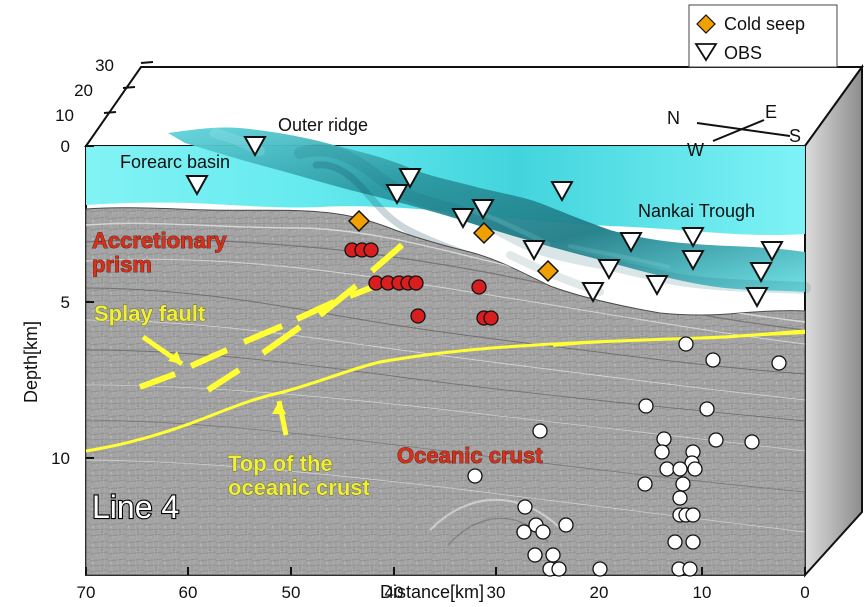 The image size is (864, 607). I want to click on x-tick-label: 40, so click(394, 592).